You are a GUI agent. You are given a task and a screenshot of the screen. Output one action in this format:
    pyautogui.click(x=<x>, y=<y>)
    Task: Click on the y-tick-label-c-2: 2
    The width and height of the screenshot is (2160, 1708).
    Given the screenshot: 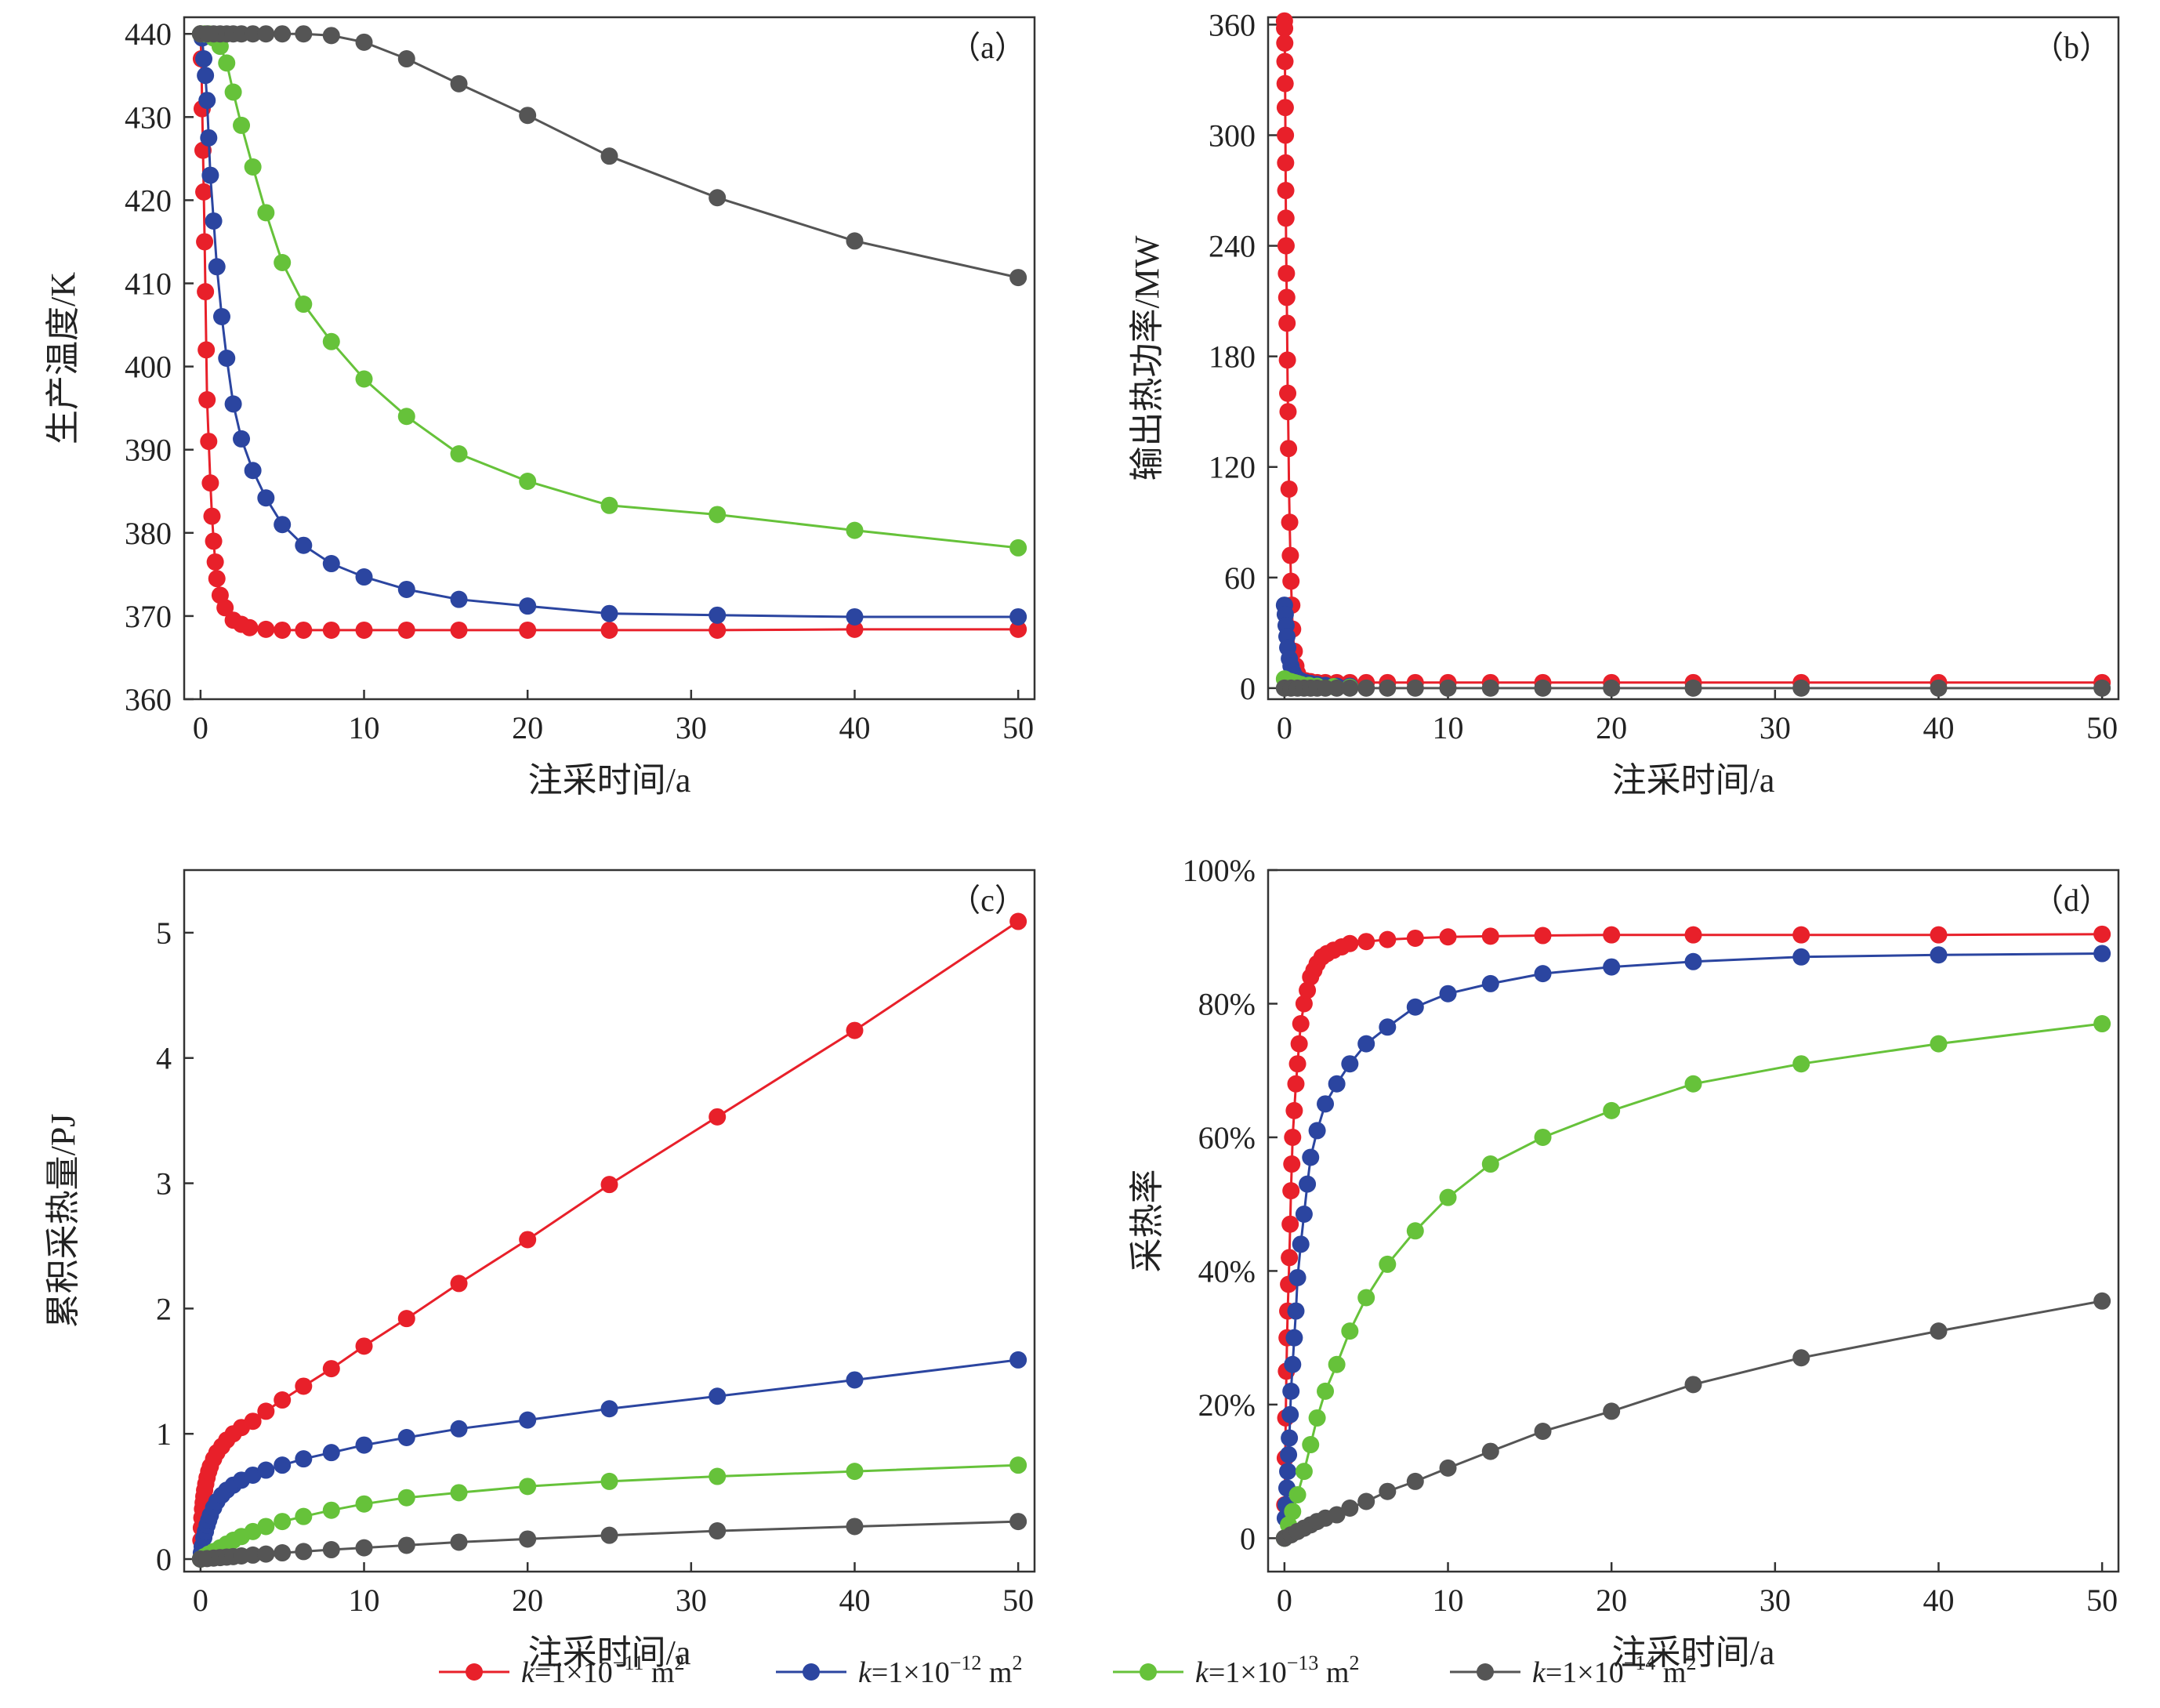 What is the action you would take?
    pyautogui.click(x=164, y=1309)
    